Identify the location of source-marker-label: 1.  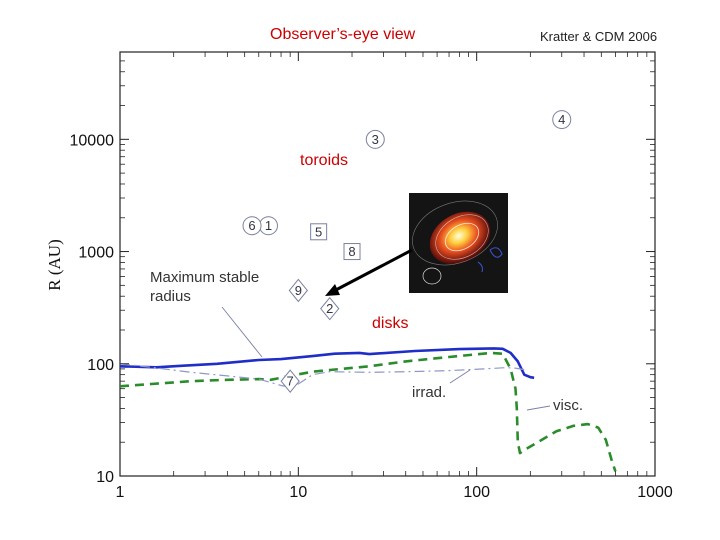
(268, 225).